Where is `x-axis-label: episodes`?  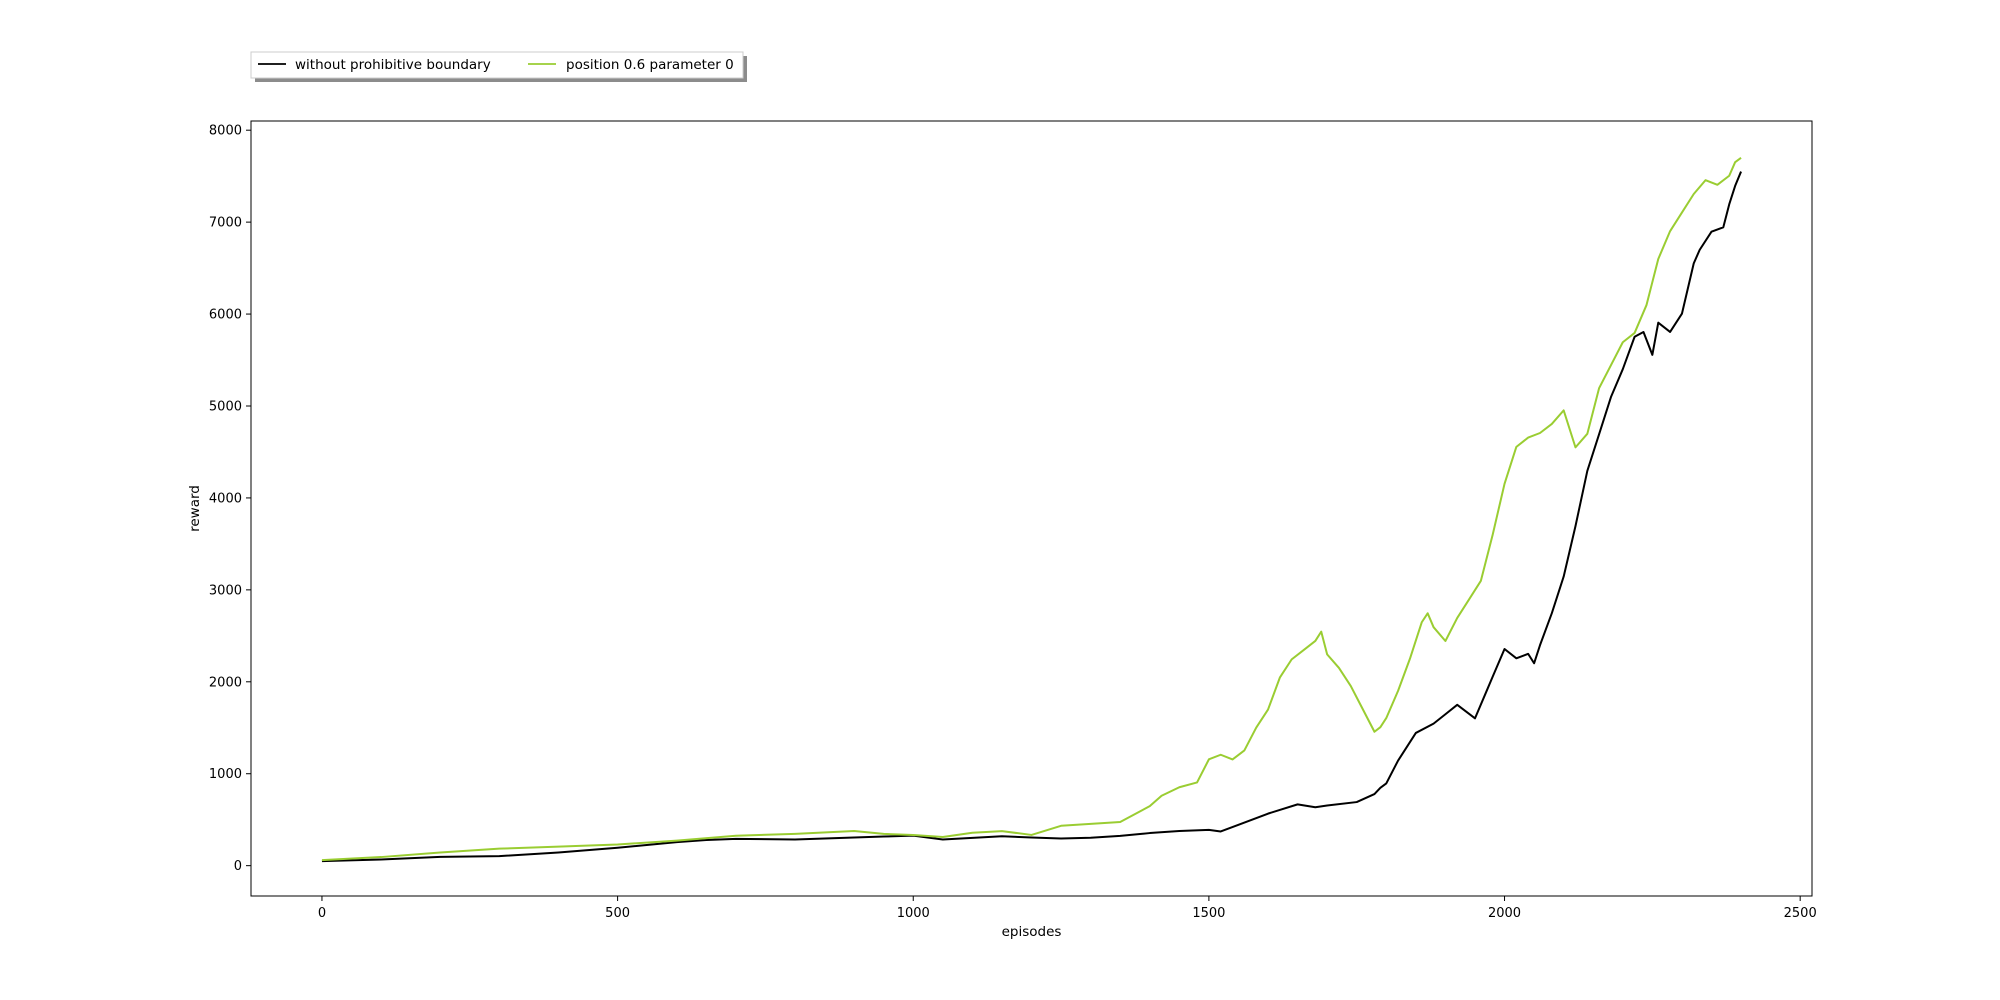
x-axis-label: episodes is located at coordinates (1032, 932).